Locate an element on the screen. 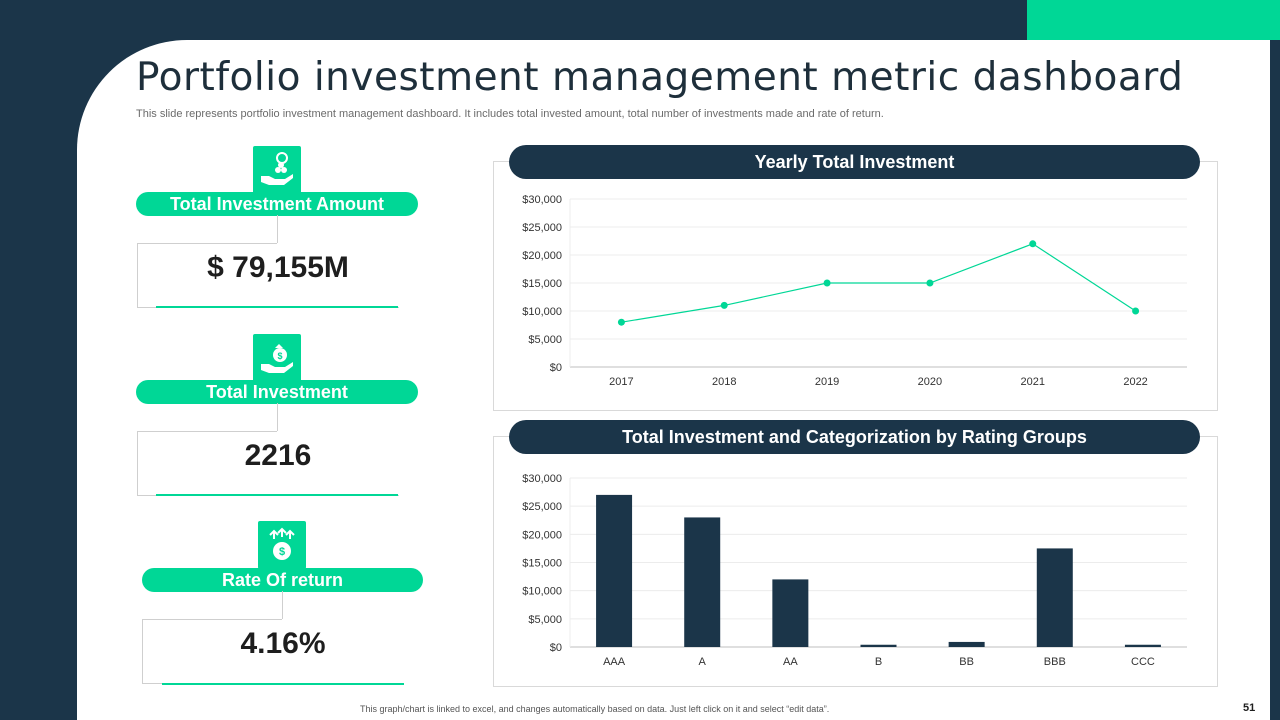  x-tick-label: 2019 is located at coordinates (827, 382).